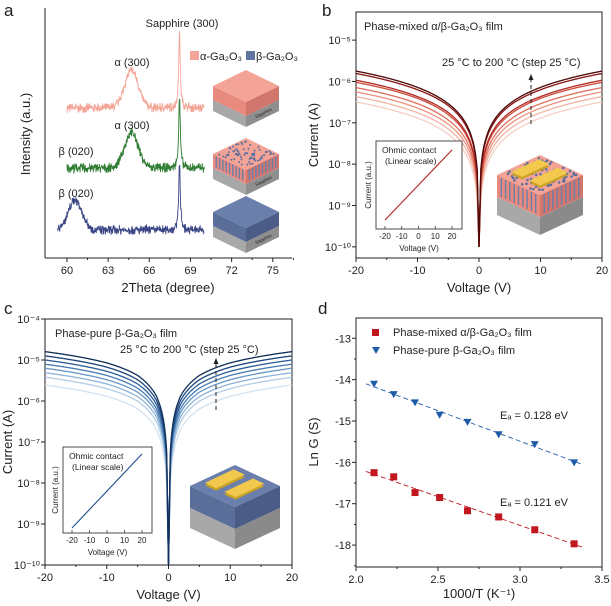 This screenshot has height=606, width=611. I want to click on layer-left-face, so click(229, 101).